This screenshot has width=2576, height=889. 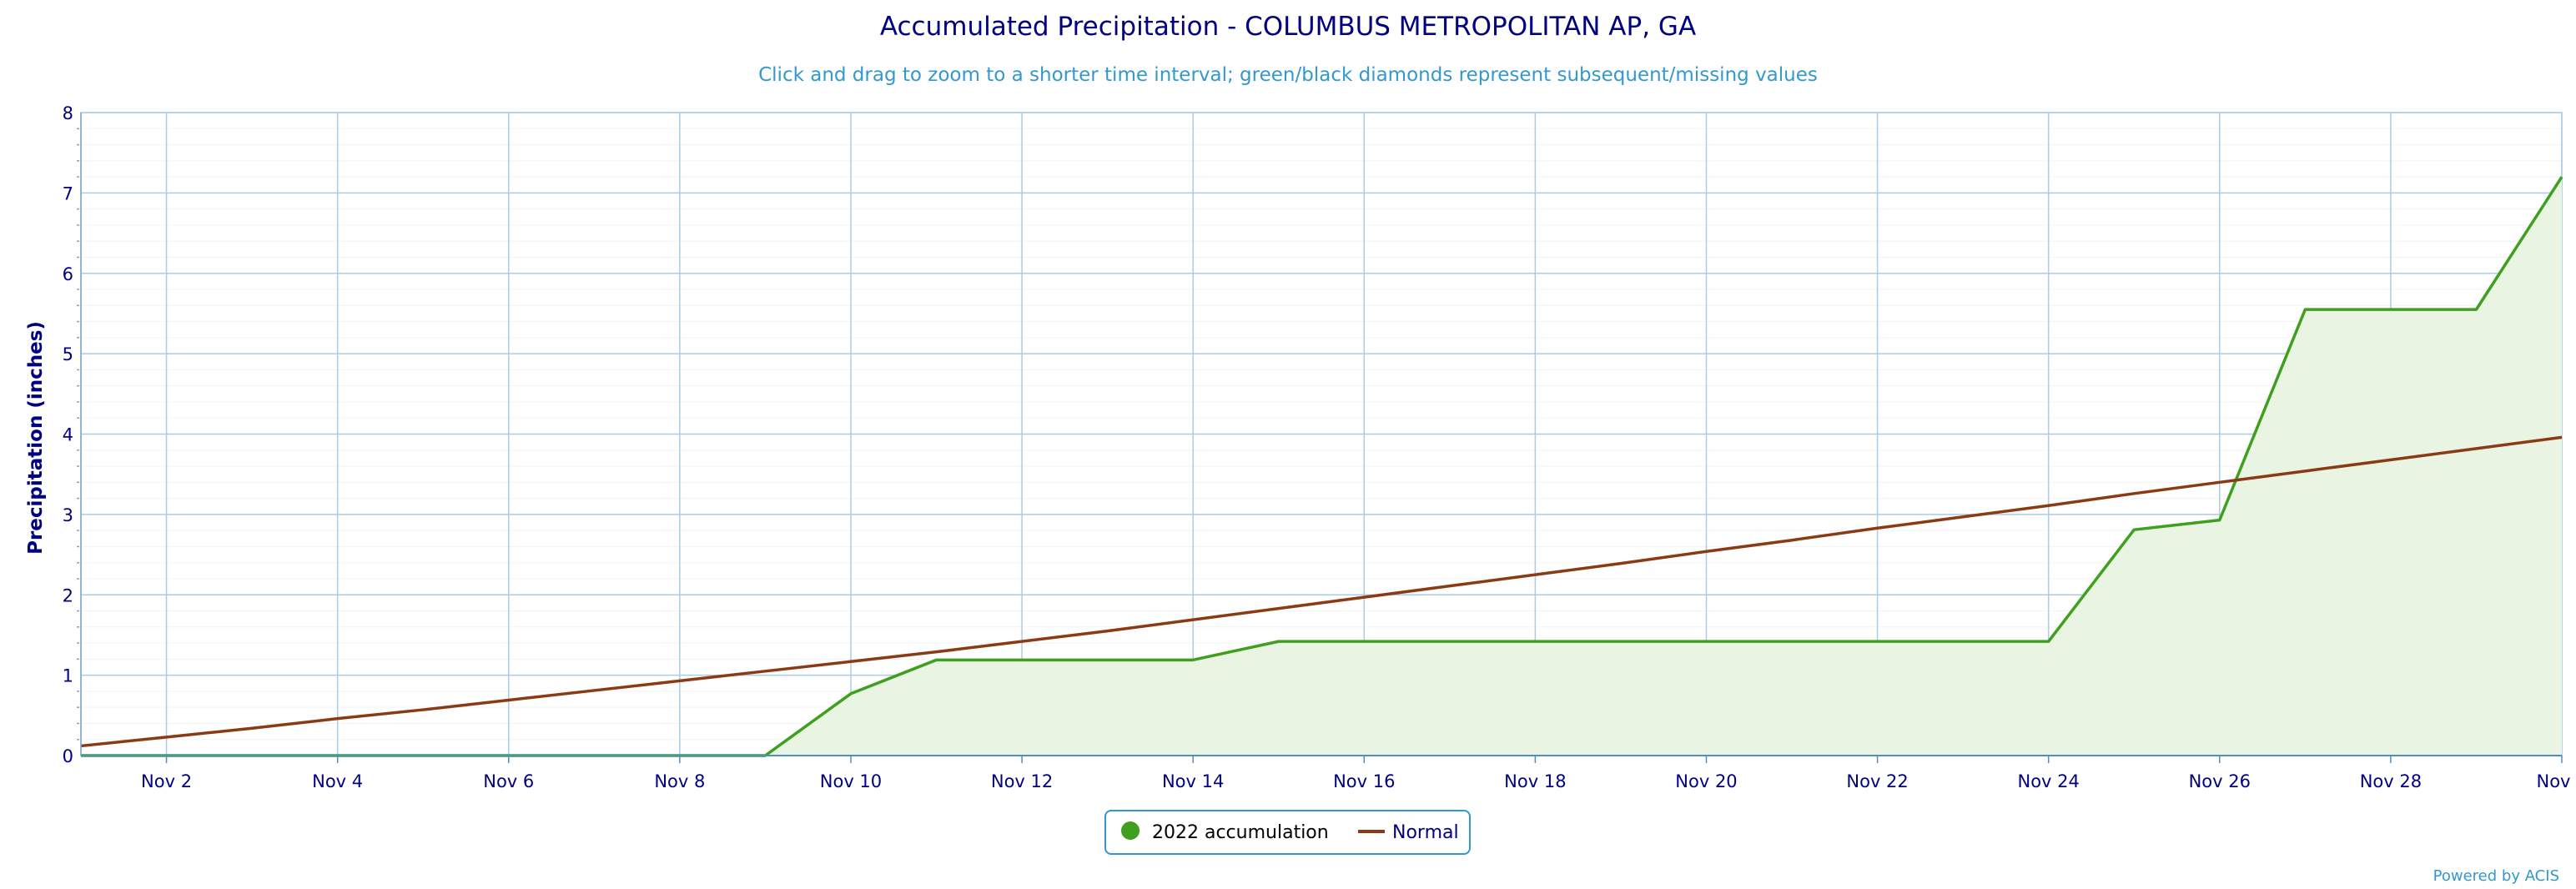 What do you see at coordinates (508, 781) in the screenshot?
I see `x-tick-label: Nov 6` at bounding box center [508, 781].